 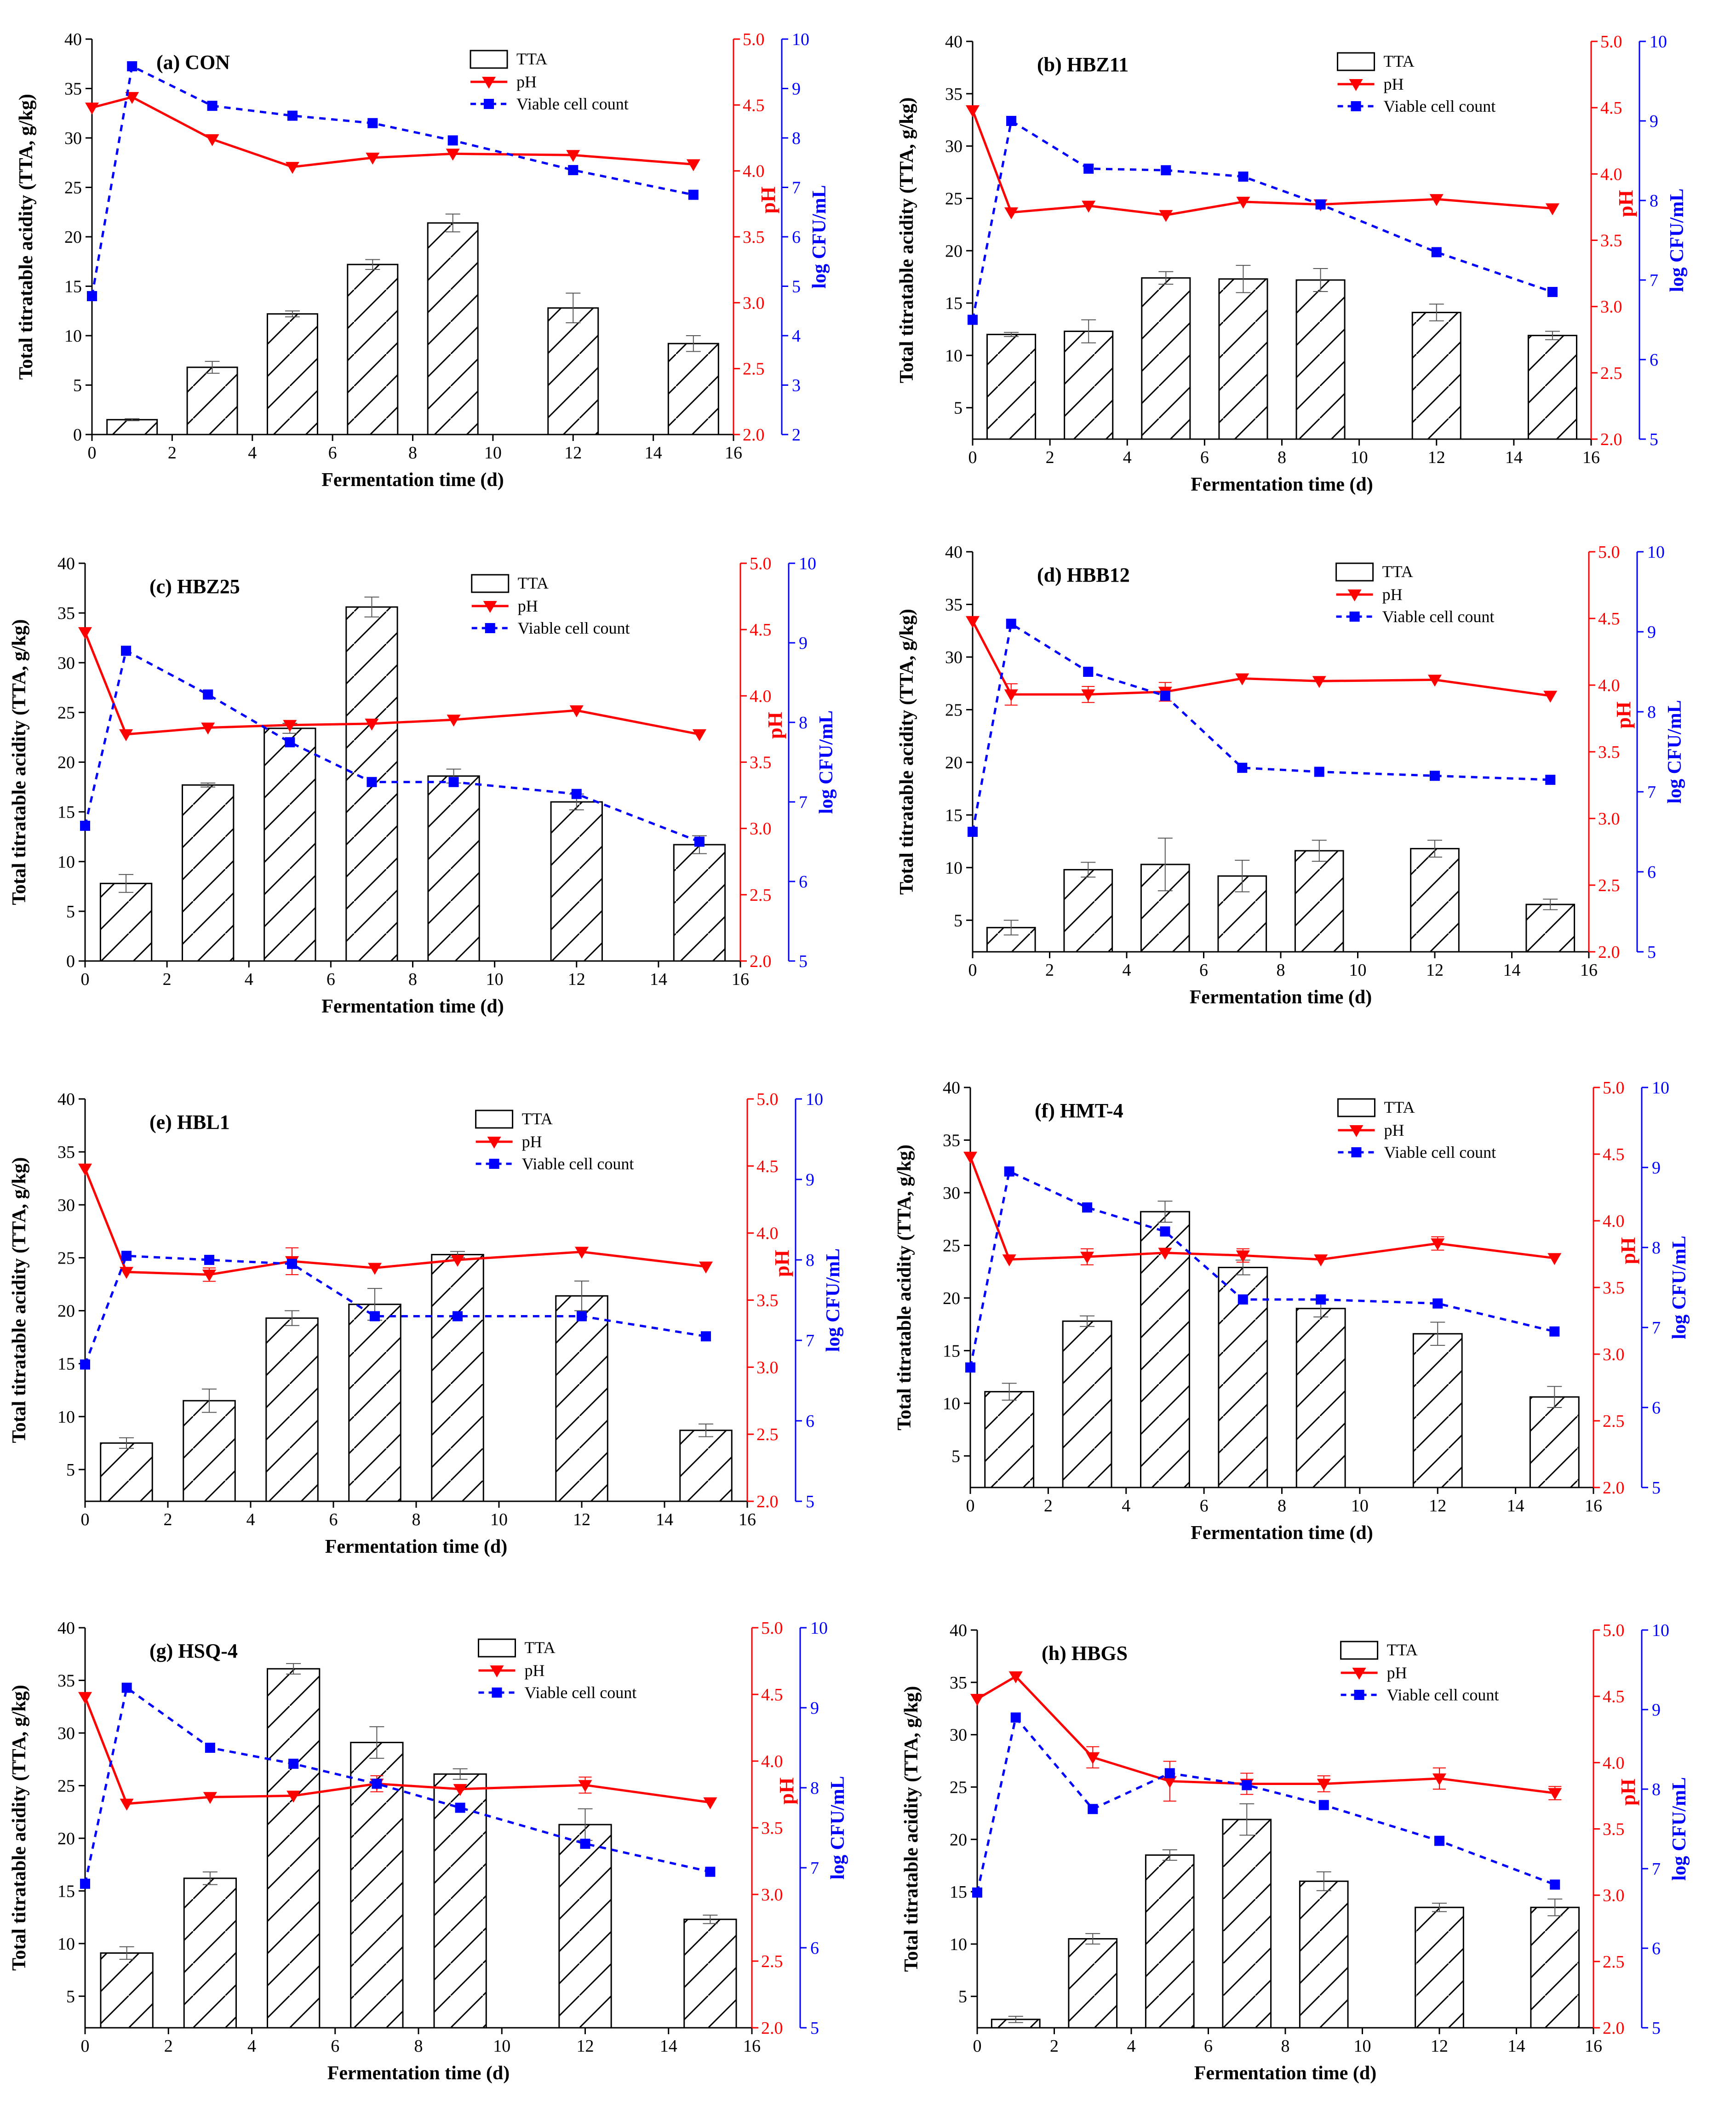 What do you see at coordinates (1614, 1421) in the screenshot?
I see `ph-tick-label: 2.5` at bounding box center [1614, 1421].